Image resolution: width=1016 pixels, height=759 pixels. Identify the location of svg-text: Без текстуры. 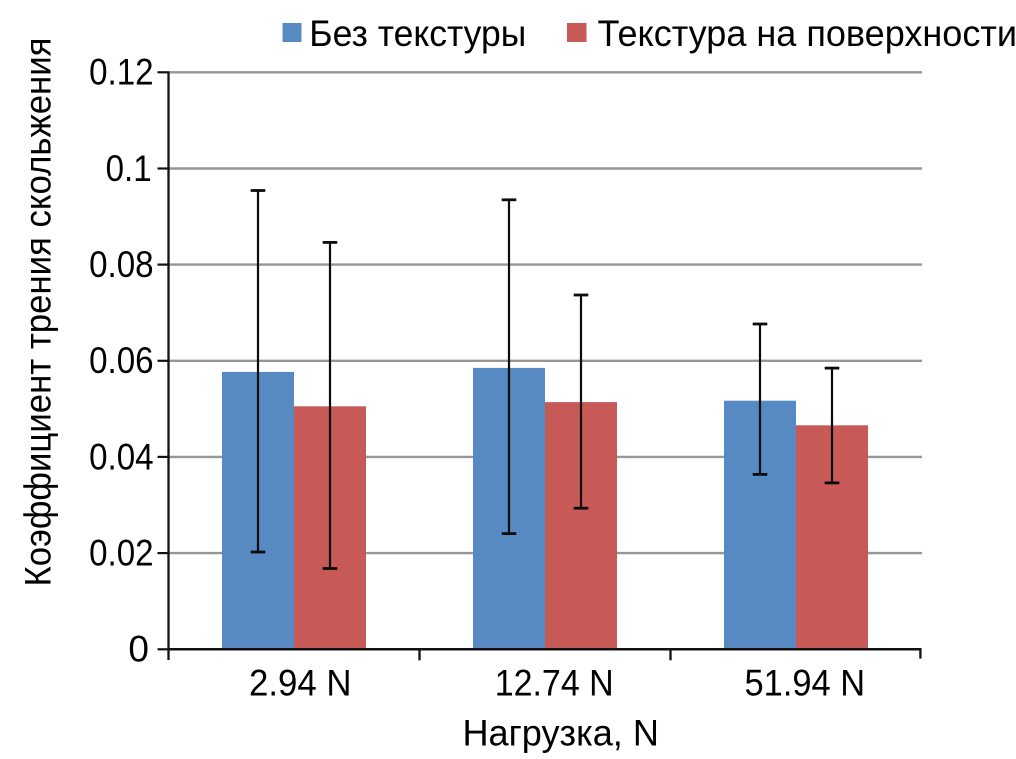
(417, 33).